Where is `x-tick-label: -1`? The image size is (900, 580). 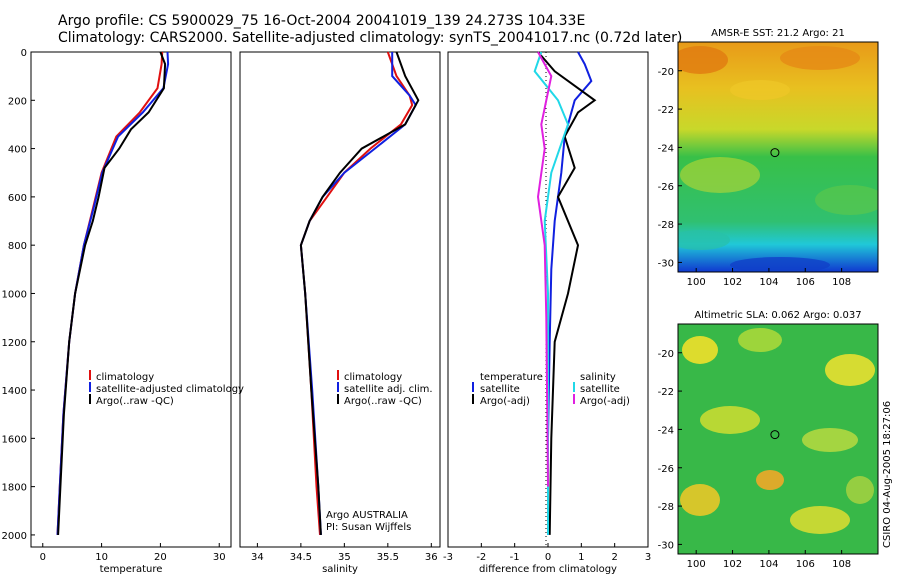 x-tick-label: -1 is located at coordinates (515, 557).